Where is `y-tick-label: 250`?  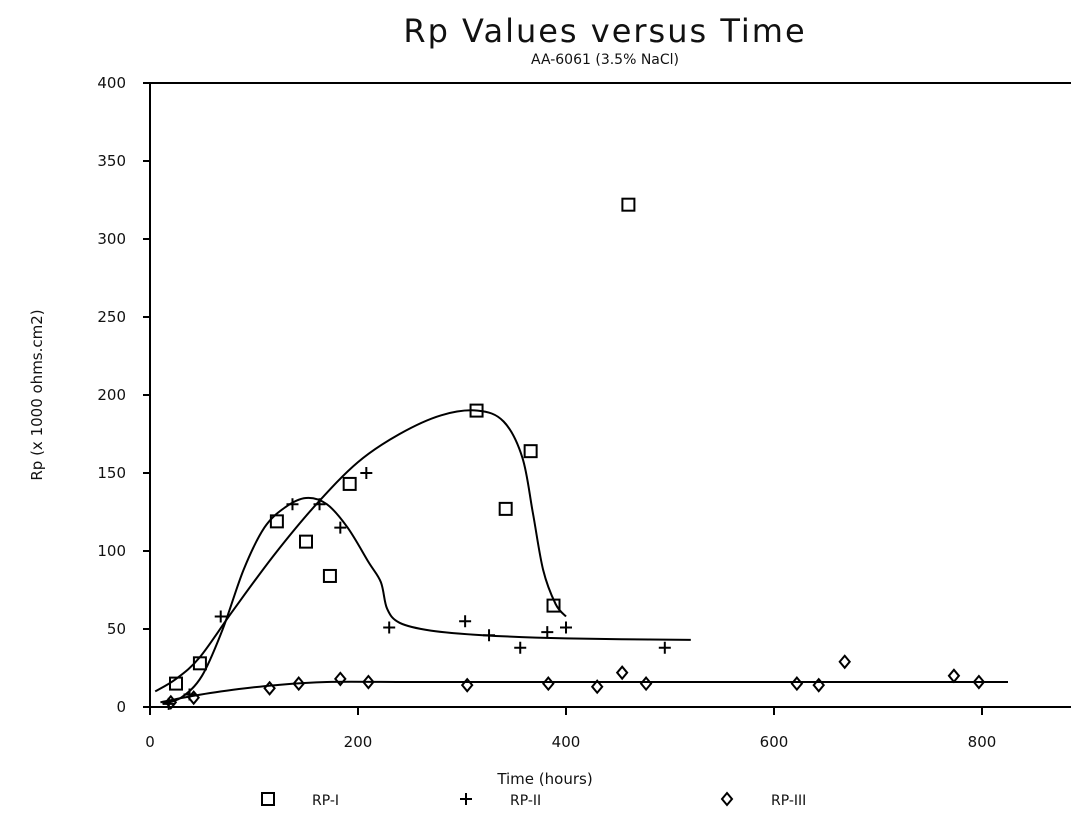
y-tick-label: 250 is located at coordinates (111, 317).